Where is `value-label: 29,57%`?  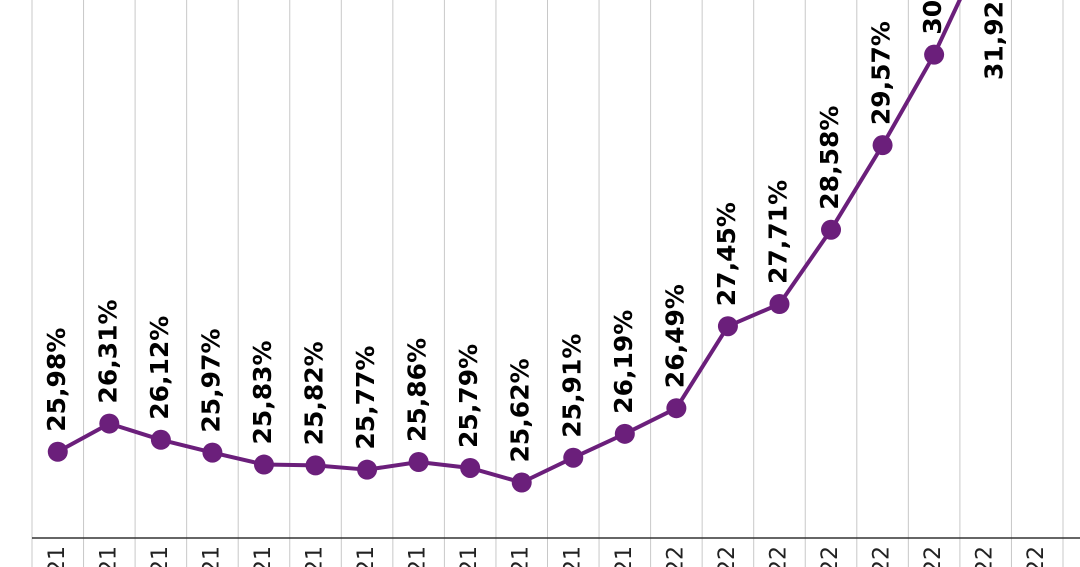 value-label: 29,57% is located at coordinates (881, 73).